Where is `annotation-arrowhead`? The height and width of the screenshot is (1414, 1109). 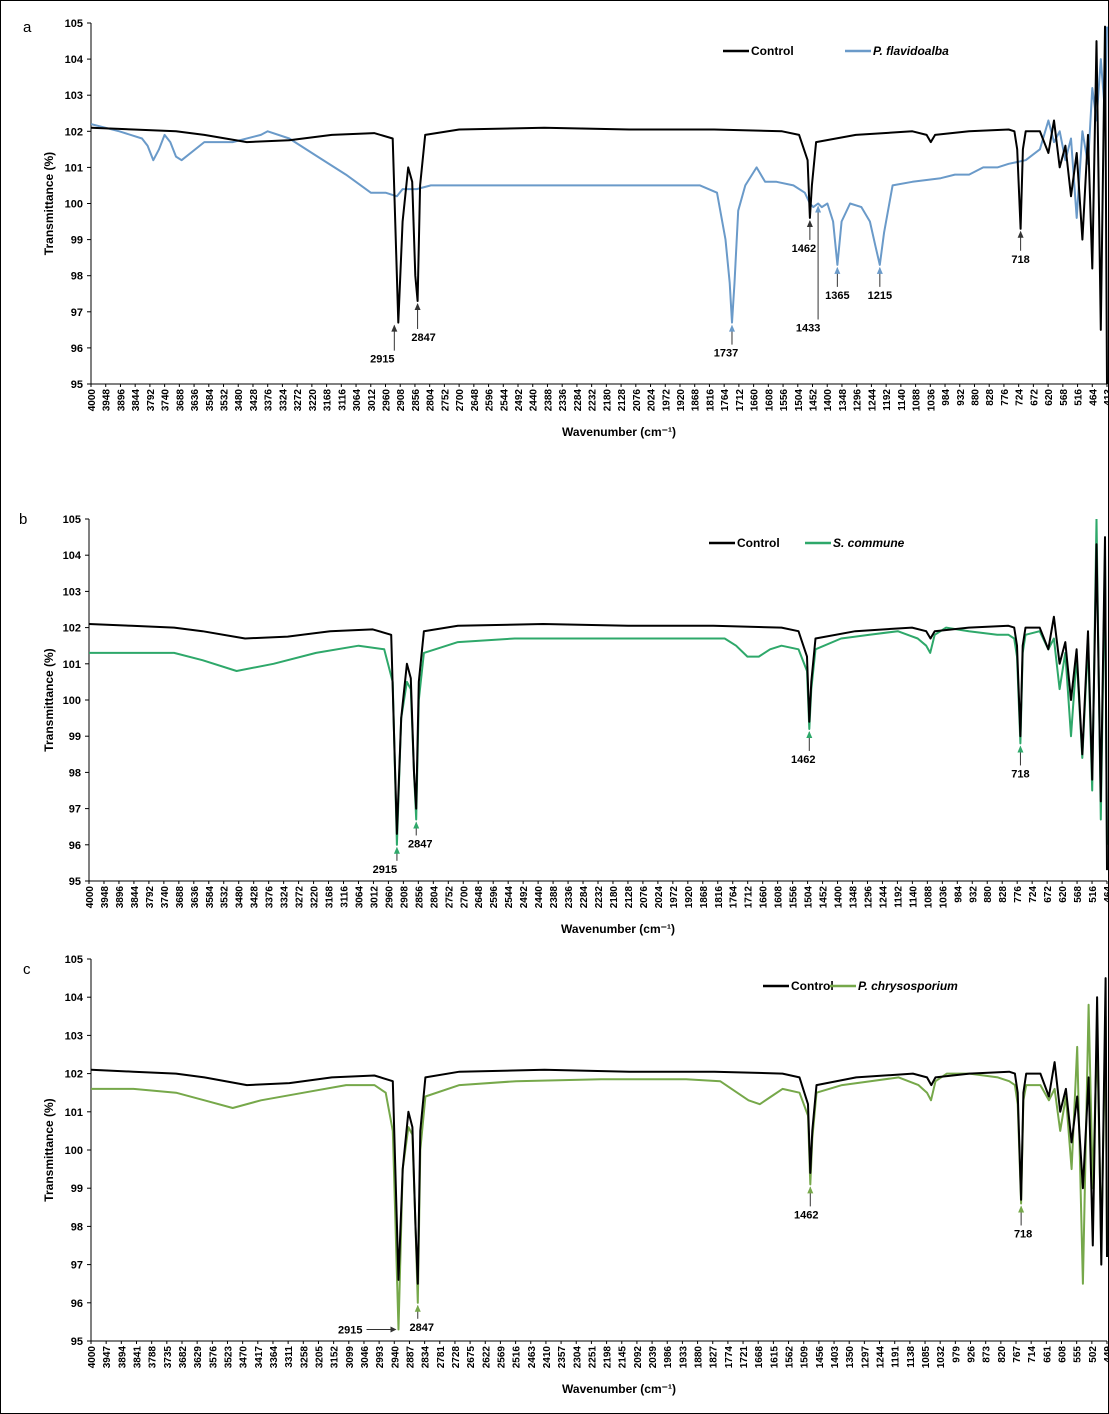
annotation-arrowhead is located at coordinates (1020, 749).